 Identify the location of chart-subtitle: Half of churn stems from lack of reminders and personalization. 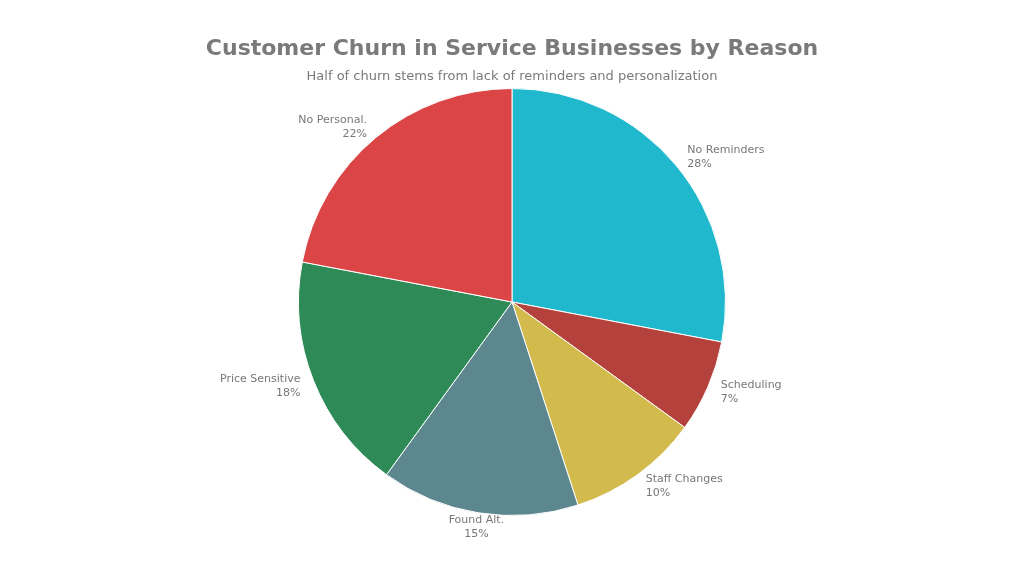
(512, 75).